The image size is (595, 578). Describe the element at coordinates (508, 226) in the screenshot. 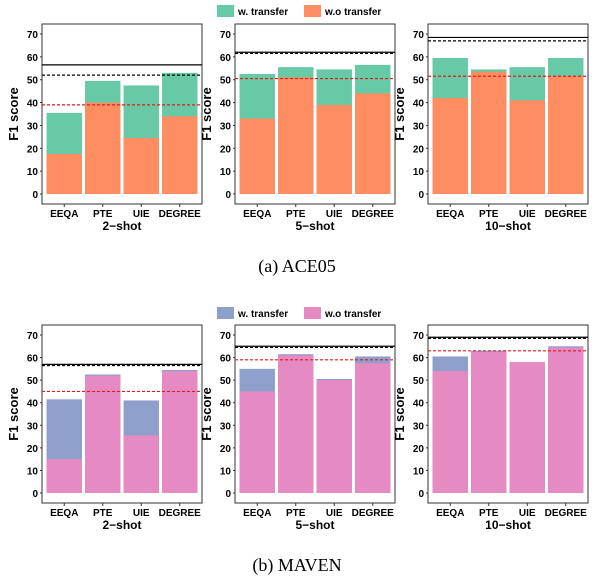

I see `panel-title: 10−shot` at that location.